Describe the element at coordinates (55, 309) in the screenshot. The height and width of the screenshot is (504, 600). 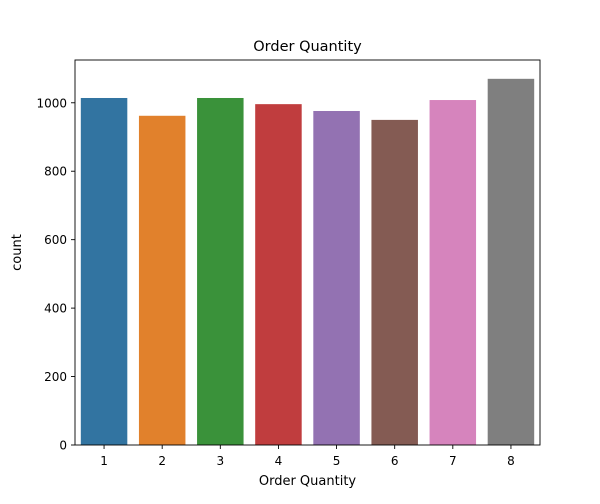
I see `y-tick-label-400: 400` at that location.